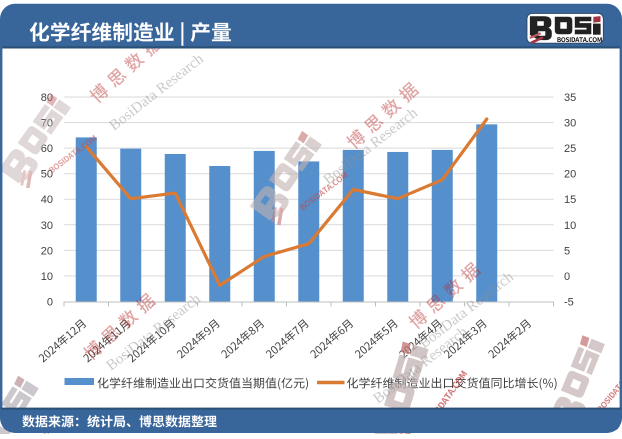 The width and height of the screenshot is (622, 439). I want to click on svg-text: 60, so click(47, 149).